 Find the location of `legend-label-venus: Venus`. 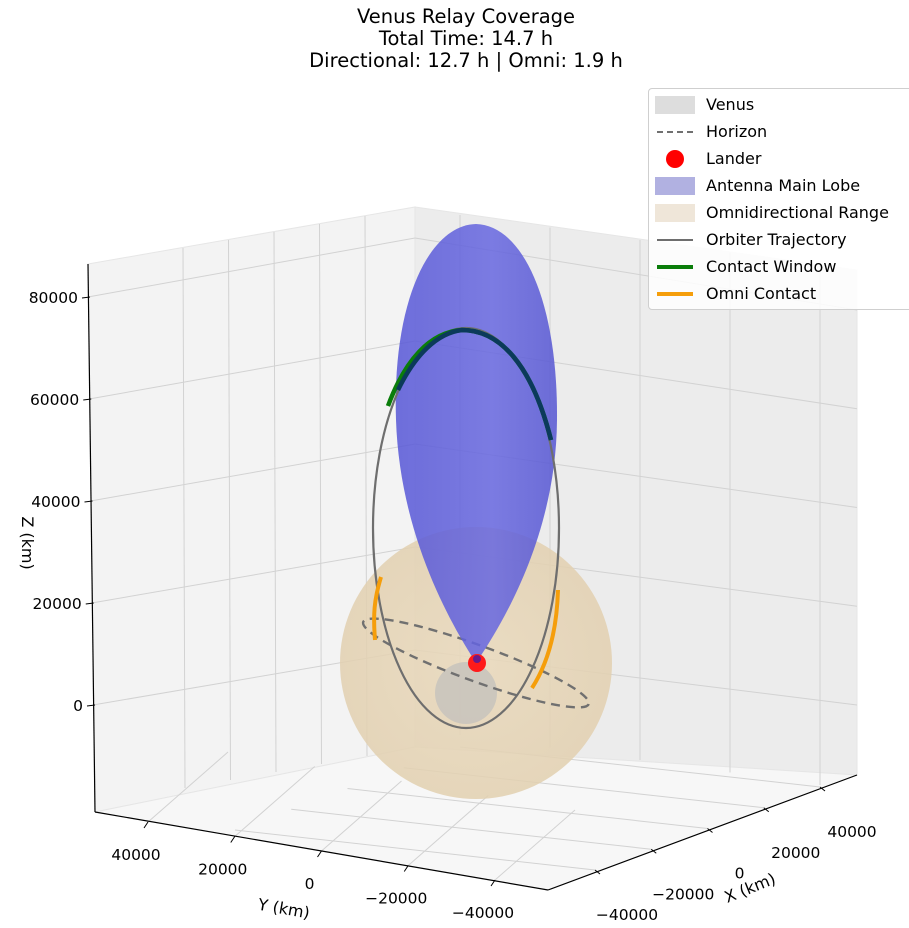

legend-label-venus: Venus is located at coordinates (730, 104).